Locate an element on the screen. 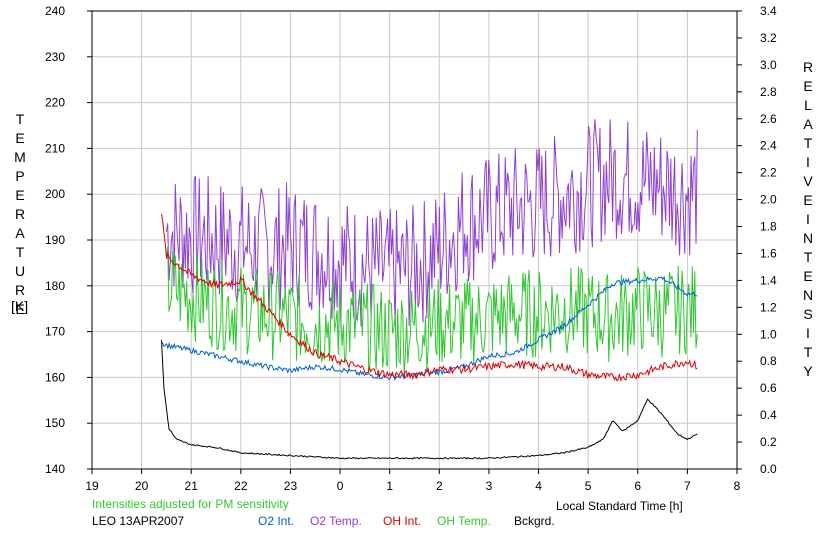  right-tick-label: 1.4 is located at coordinates (768, 280).